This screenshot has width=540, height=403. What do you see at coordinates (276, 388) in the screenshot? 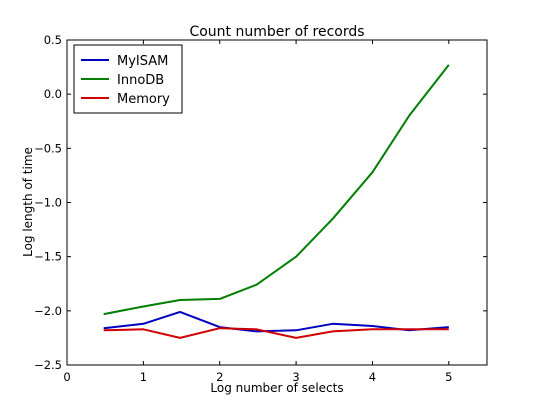
I see `x-axis-label: Log number of selects` at bounding box center [276, 388].